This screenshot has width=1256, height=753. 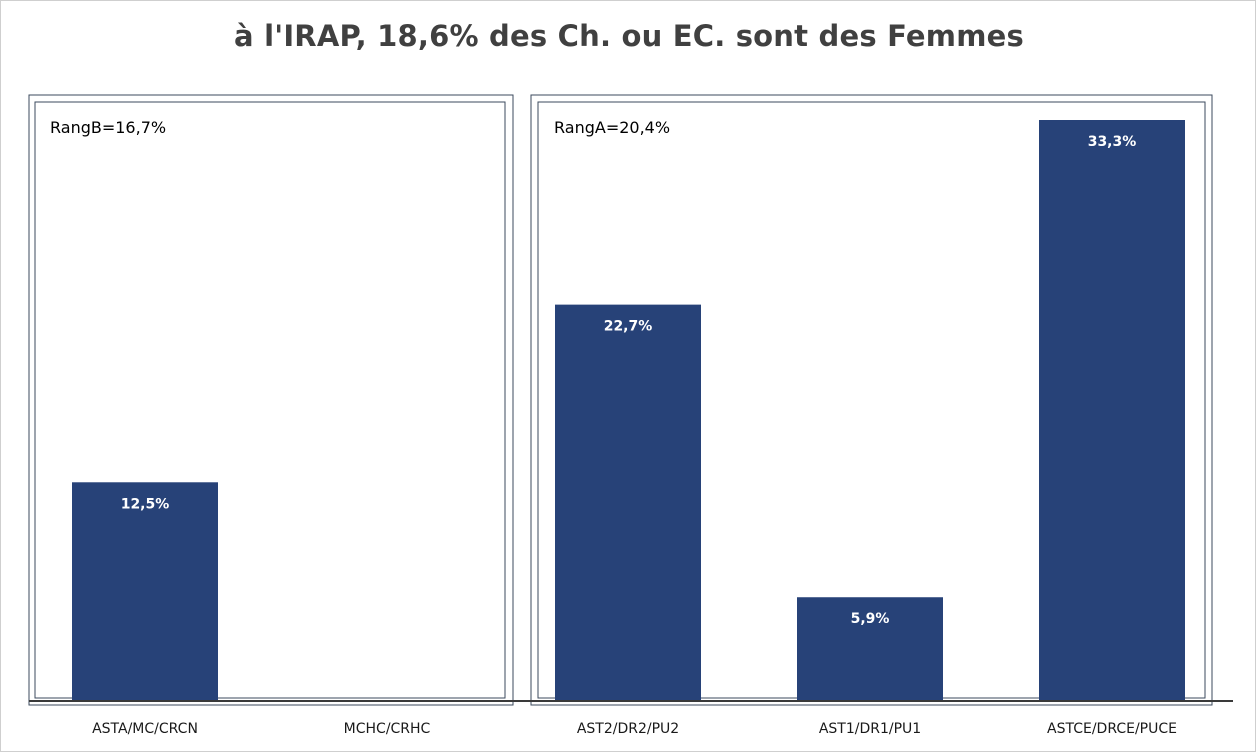 What do you see at coordinates (870, 729) in the screenshot?
I see `x-tick-label: AST1/DR1/PU1` at bounding box center [870, 729].